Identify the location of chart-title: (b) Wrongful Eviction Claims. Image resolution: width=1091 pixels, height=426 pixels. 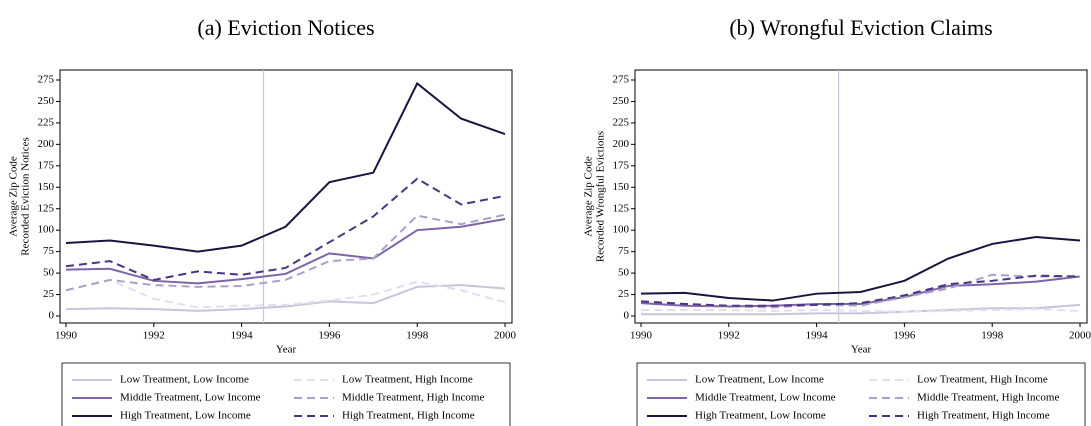
(860, 27).